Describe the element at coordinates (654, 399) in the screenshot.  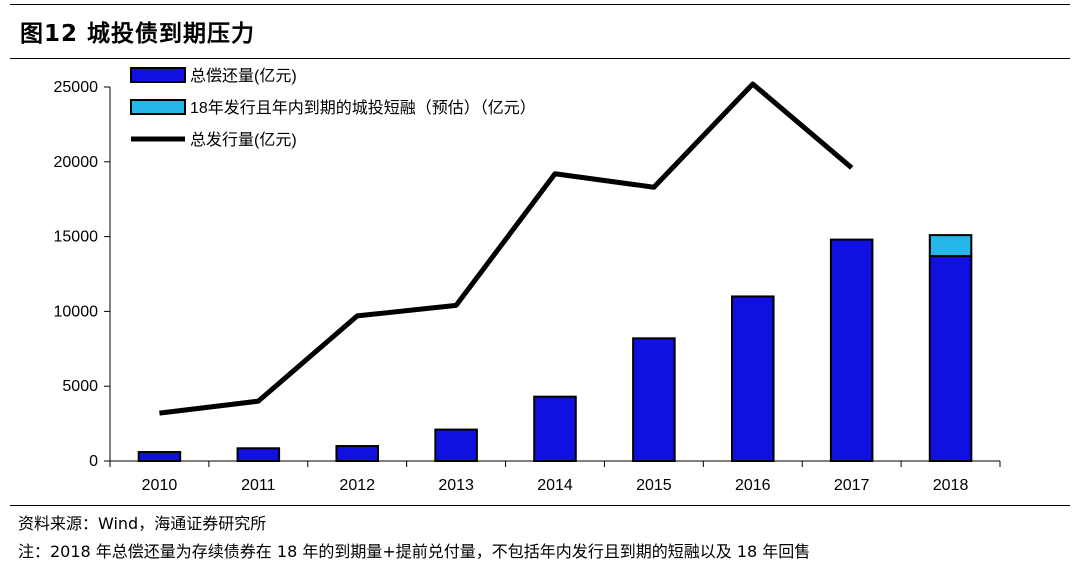
I see `bar-repayment-2015` at that location.